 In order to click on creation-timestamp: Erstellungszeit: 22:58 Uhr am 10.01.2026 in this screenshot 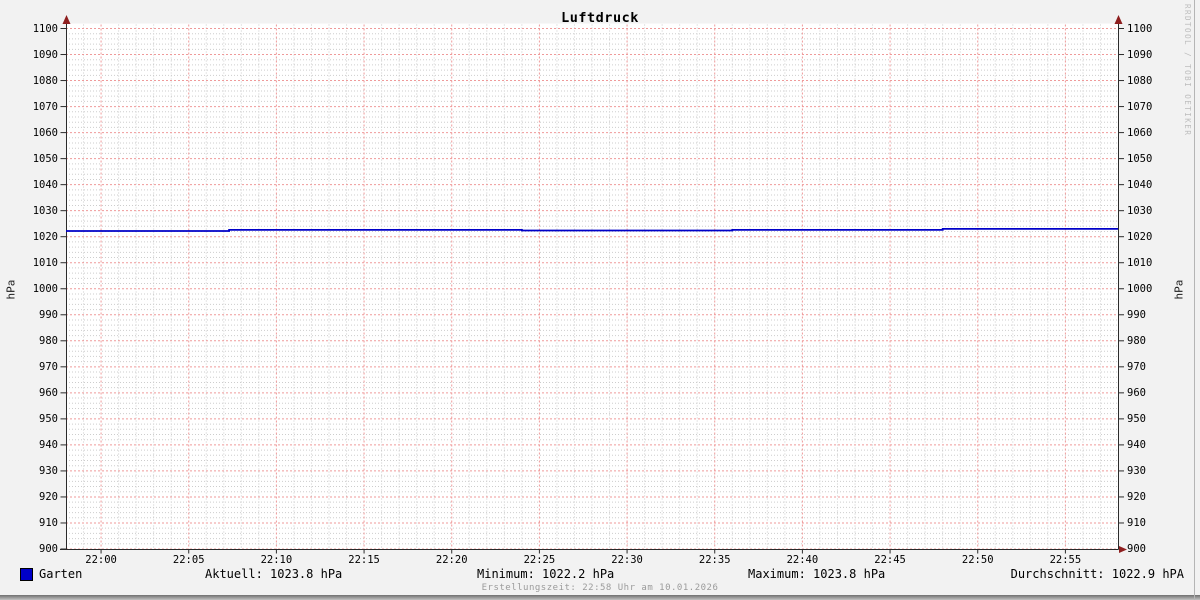, I will do `click(600, 588)`.